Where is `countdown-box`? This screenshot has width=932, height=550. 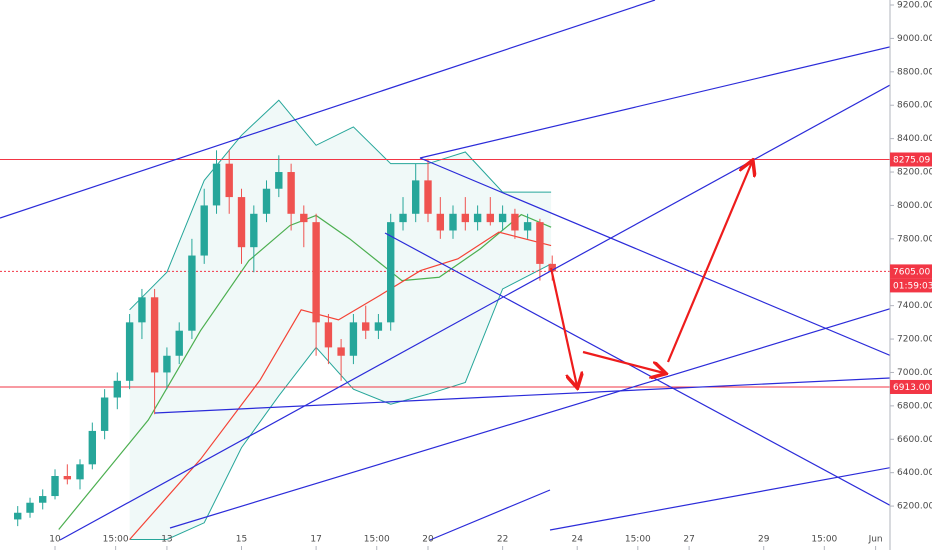 countdown-box is located at coordinates (911, 285).